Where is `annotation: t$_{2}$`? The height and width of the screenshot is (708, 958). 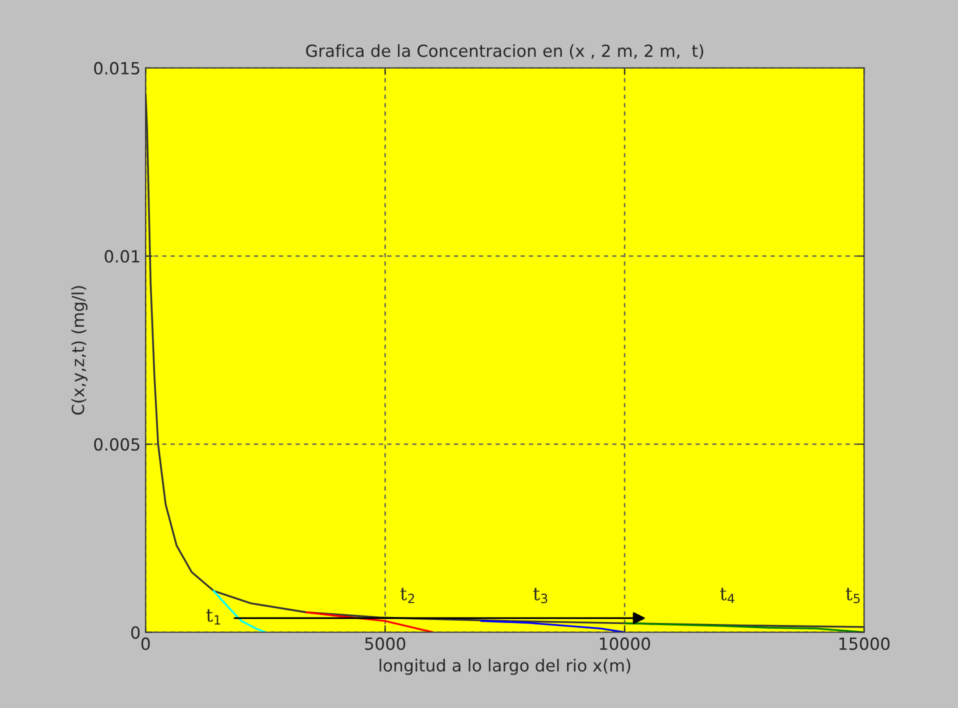 annotation: t$_{2}$ is located at coordinates (407, 596).